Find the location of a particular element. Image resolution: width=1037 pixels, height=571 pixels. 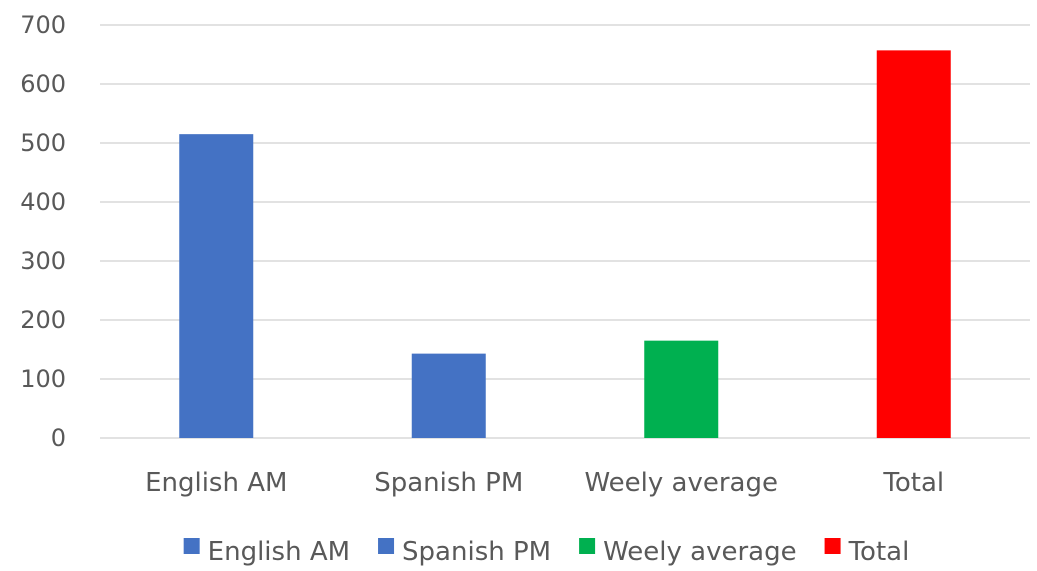

x-tick-label: Spanish PM is located at coordinates (448, 483).